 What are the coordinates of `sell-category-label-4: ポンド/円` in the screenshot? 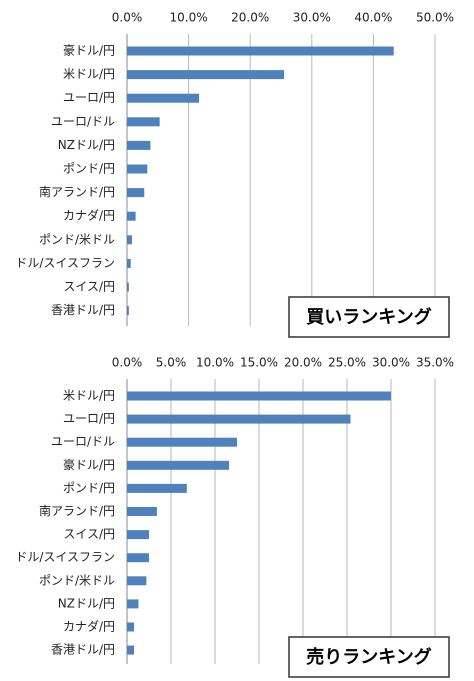 It's located at (89, 488).